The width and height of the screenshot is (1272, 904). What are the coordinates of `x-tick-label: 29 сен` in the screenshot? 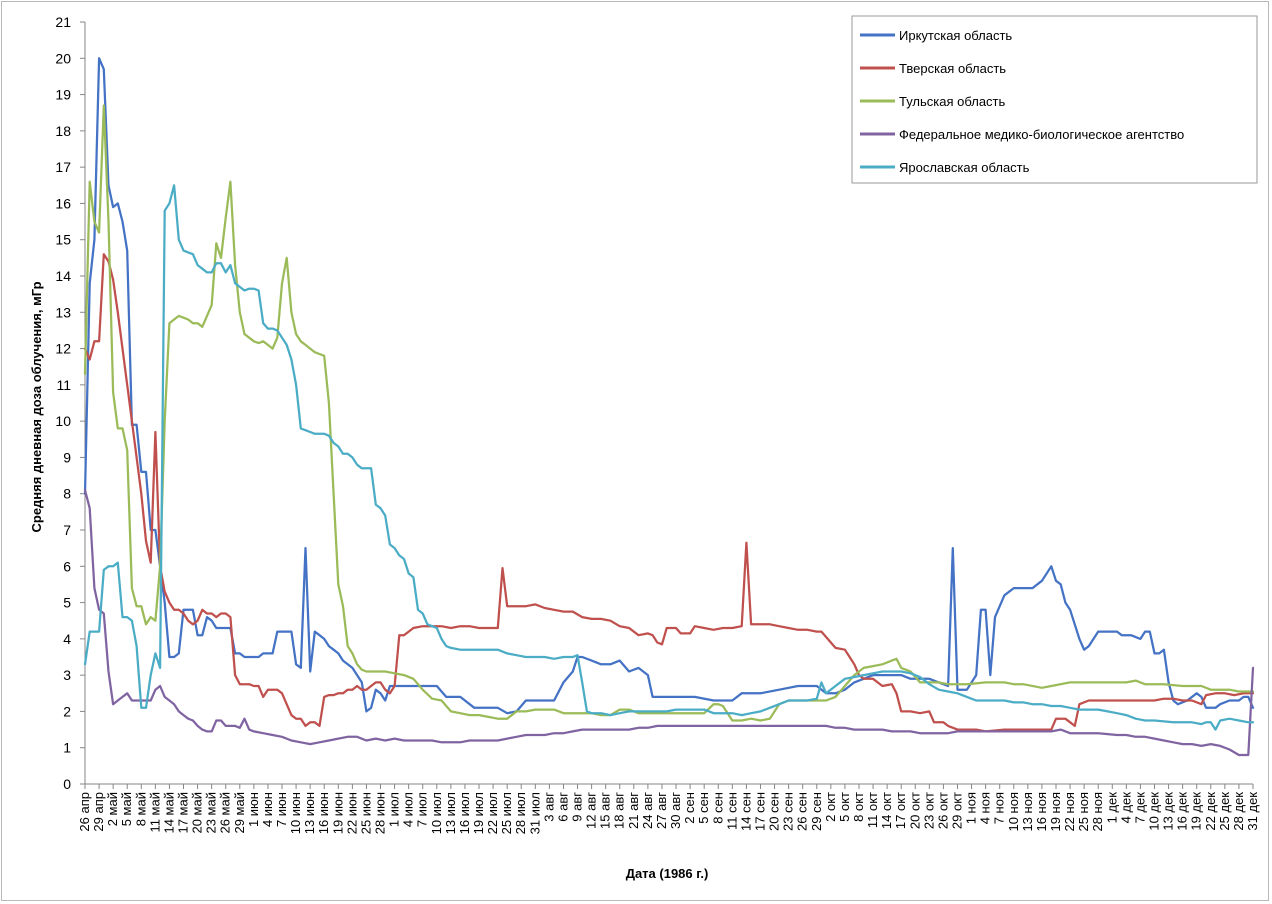 It's located at (816, 811).